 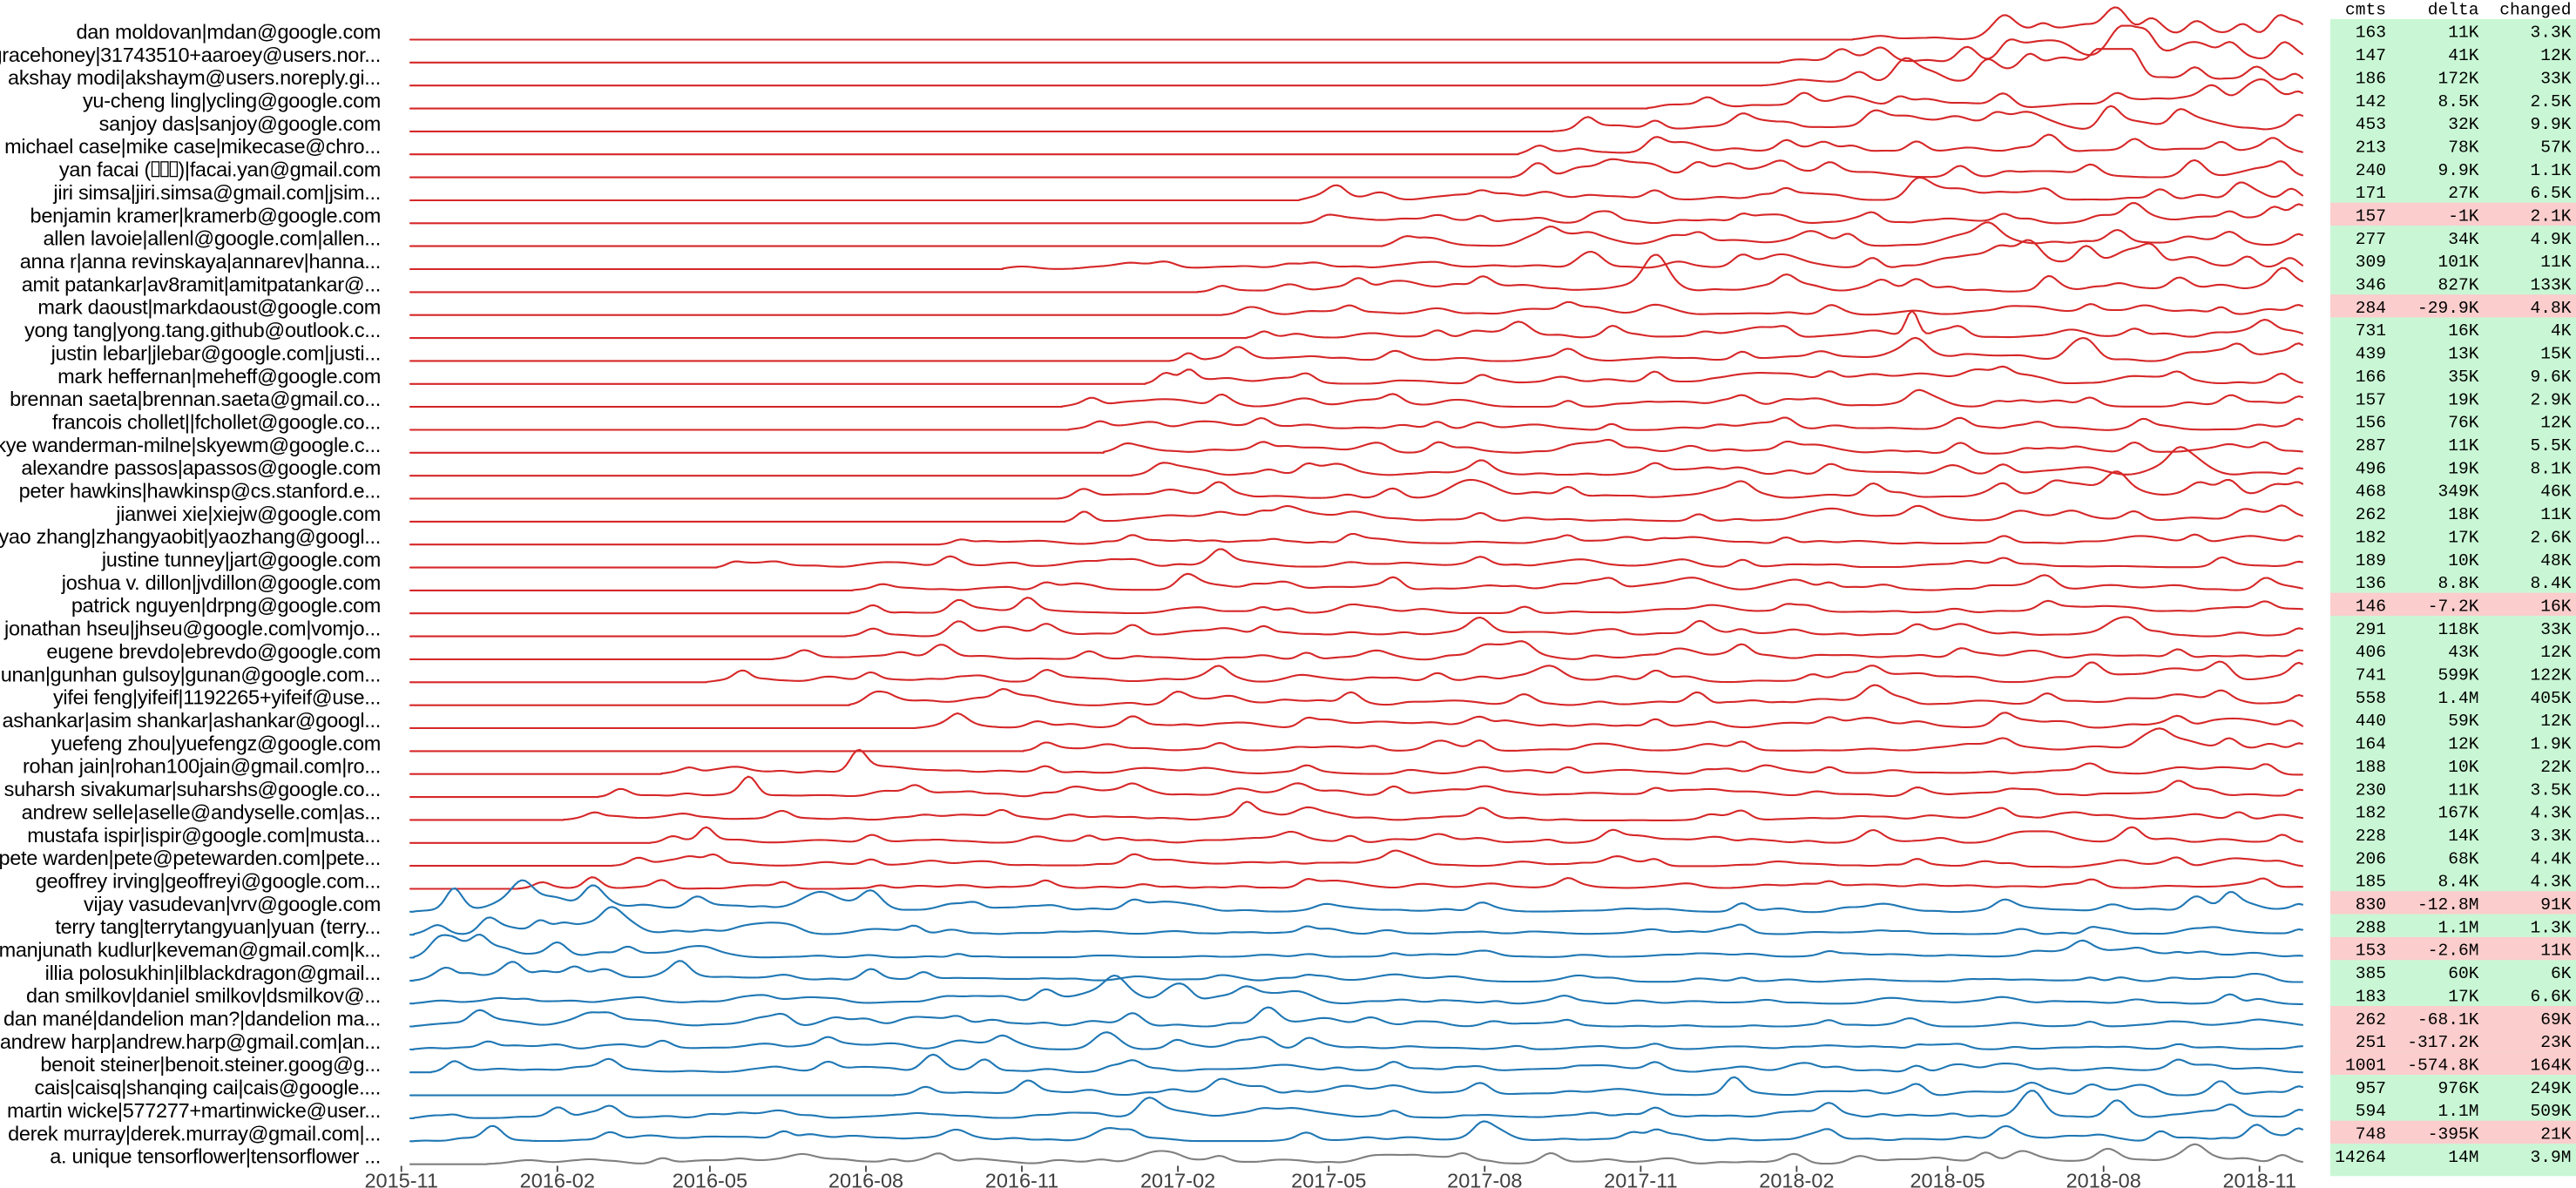 I want to click on svg-text: 188, so click(x=2371, y=767).